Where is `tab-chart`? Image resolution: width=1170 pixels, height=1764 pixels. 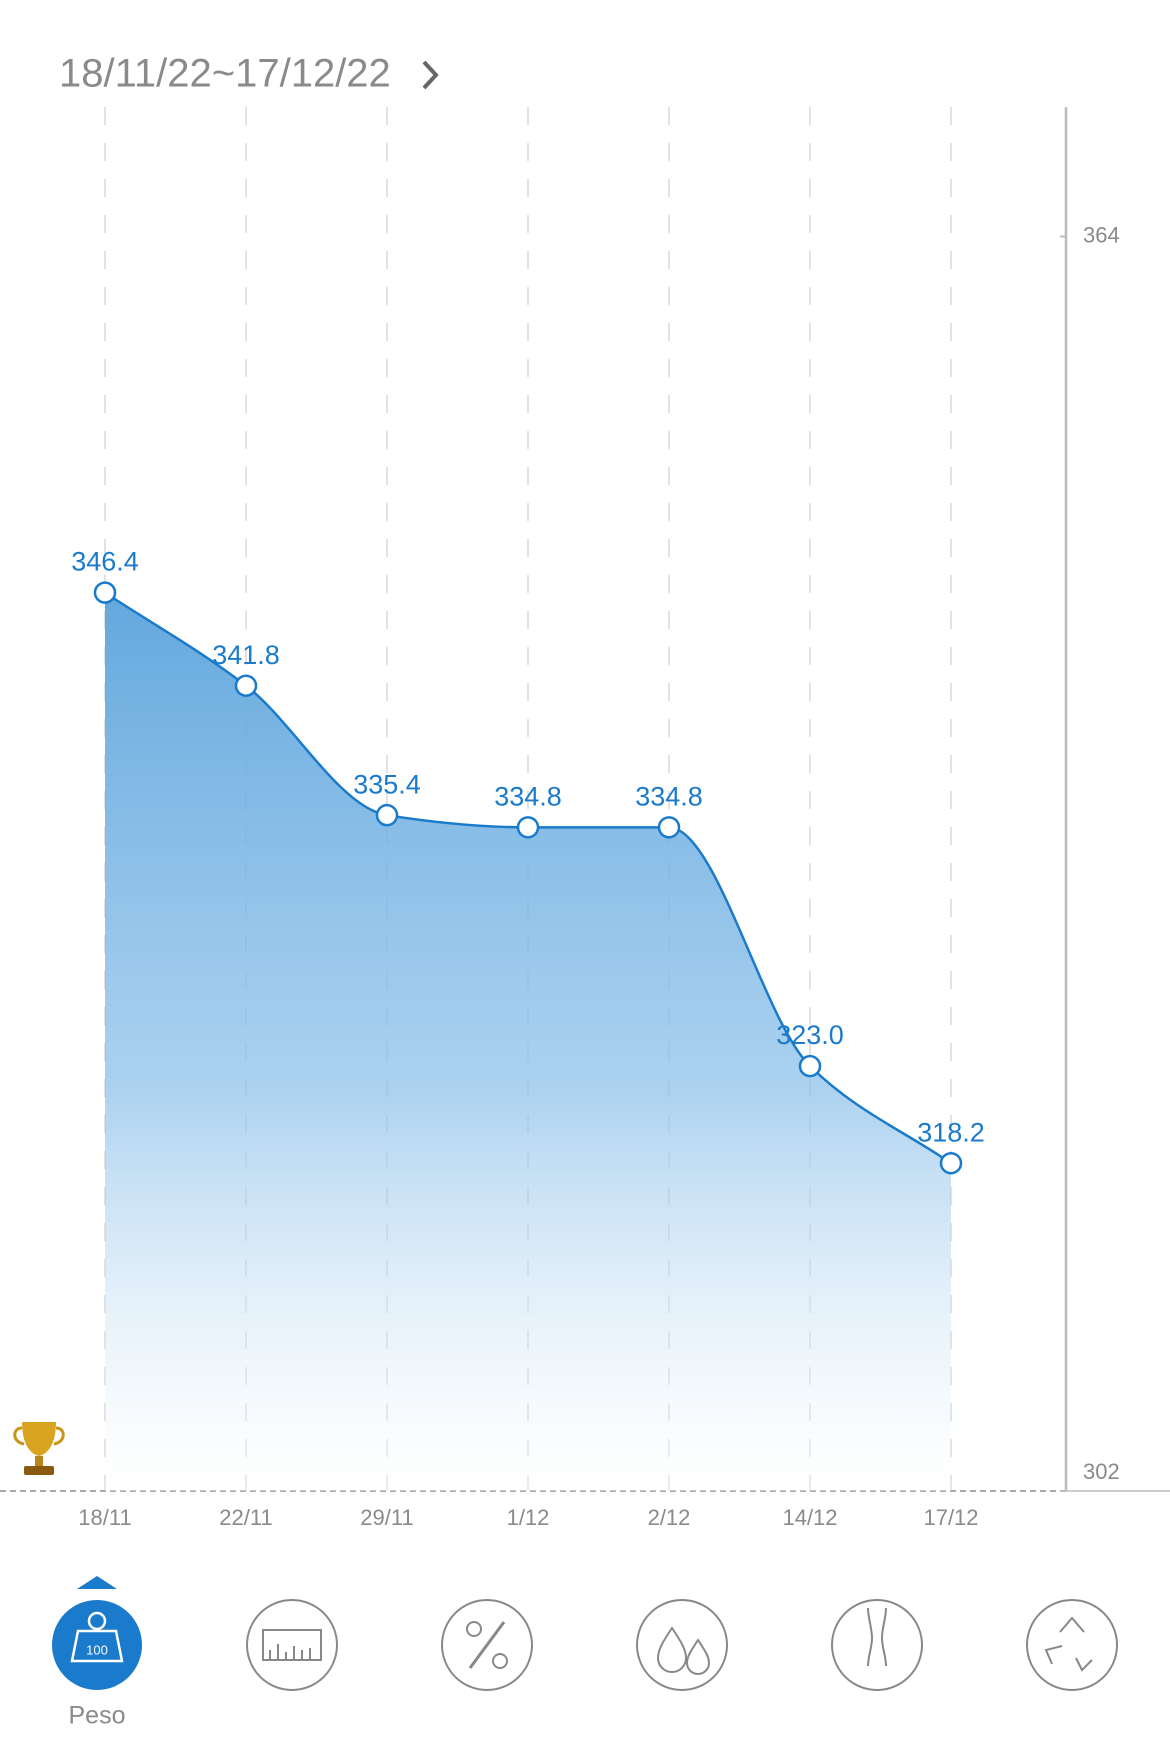
tab-chart is located at coordinates (292, 1645).